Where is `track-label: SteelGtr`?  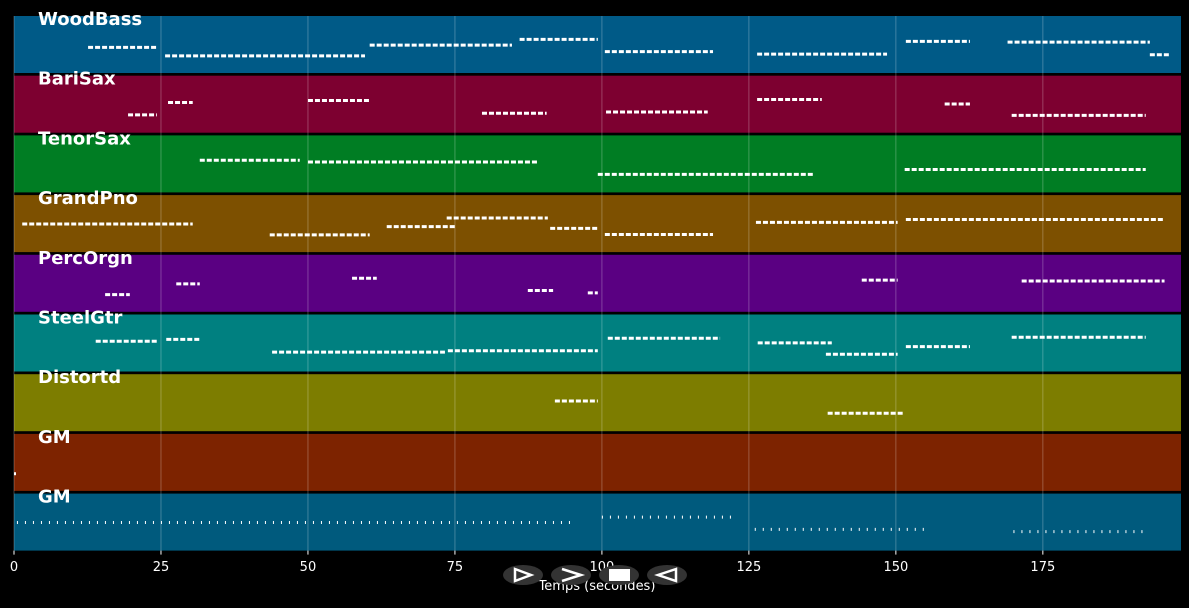 track-label: SteelGtr is located at coordinates (80, 318).